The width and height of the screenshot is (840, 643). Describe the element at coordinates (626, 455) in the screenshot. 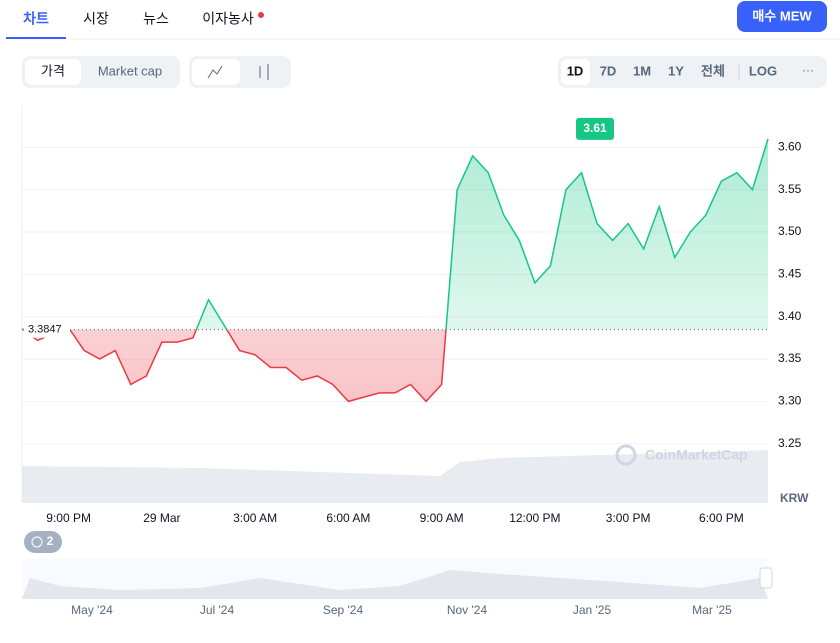

I see `watermark-logo` at that location.